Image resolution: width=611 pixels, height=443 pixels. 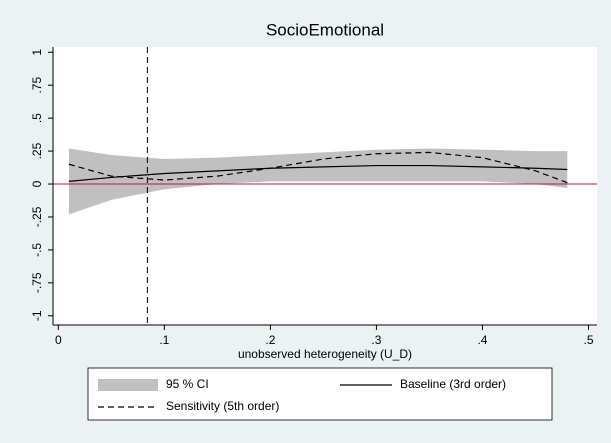 I want to click on chart-title: SocioEmotional, so click(x=325, y=29).